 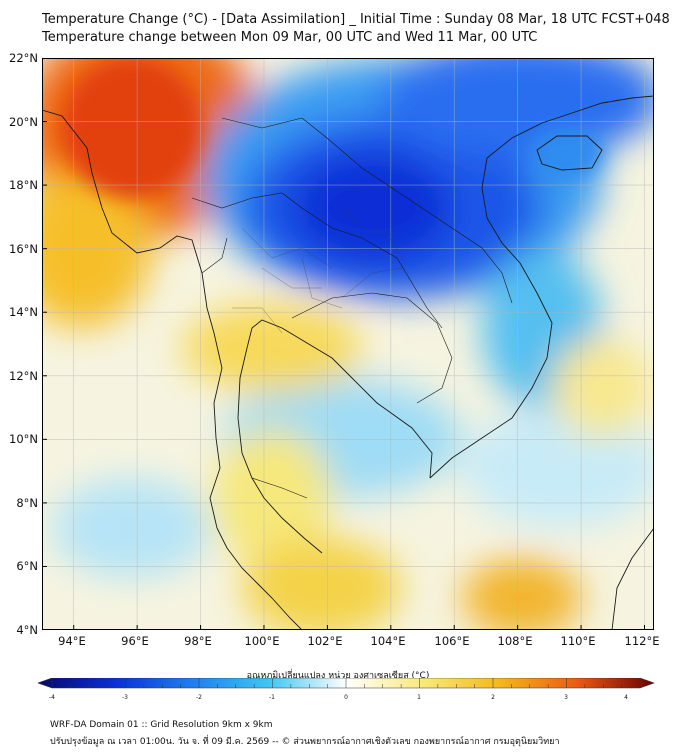 I want to click on border-cambodia, so click(x=372, y=348).